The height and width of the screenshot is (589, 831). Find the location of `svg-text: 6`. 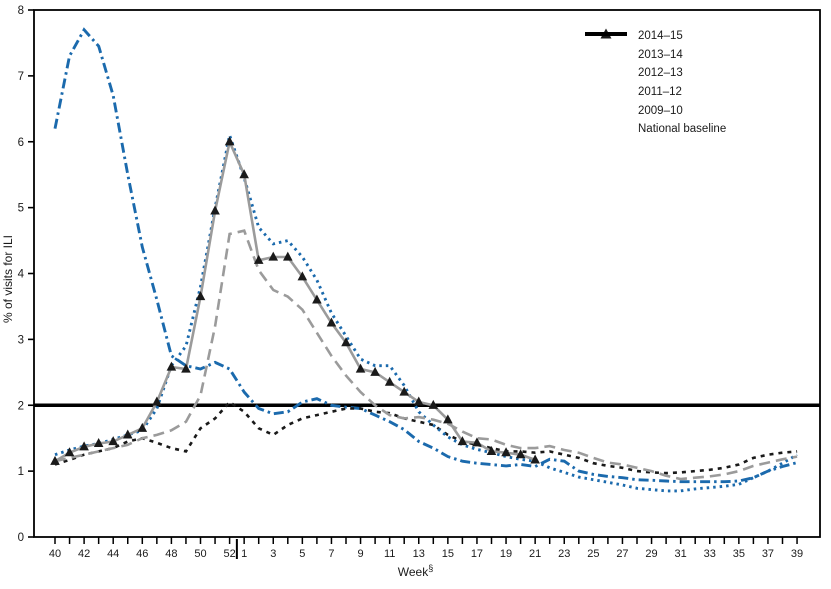

svg-text: 6 is located at coordinates (21, 143).